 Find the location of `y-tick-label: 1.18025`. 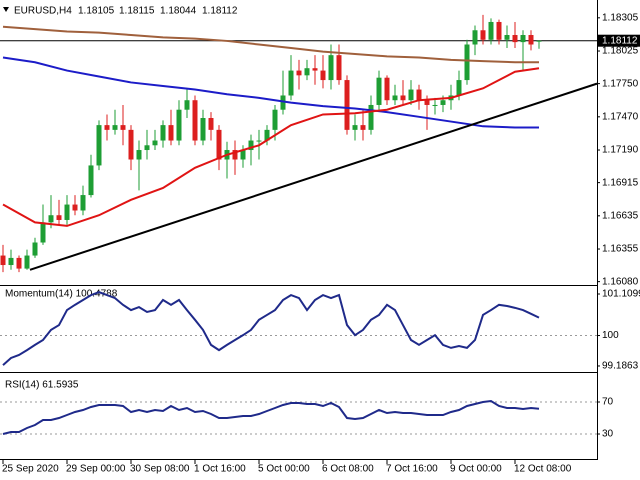

y-tick-label: 1.18025 is located at coordinates (620, 51).